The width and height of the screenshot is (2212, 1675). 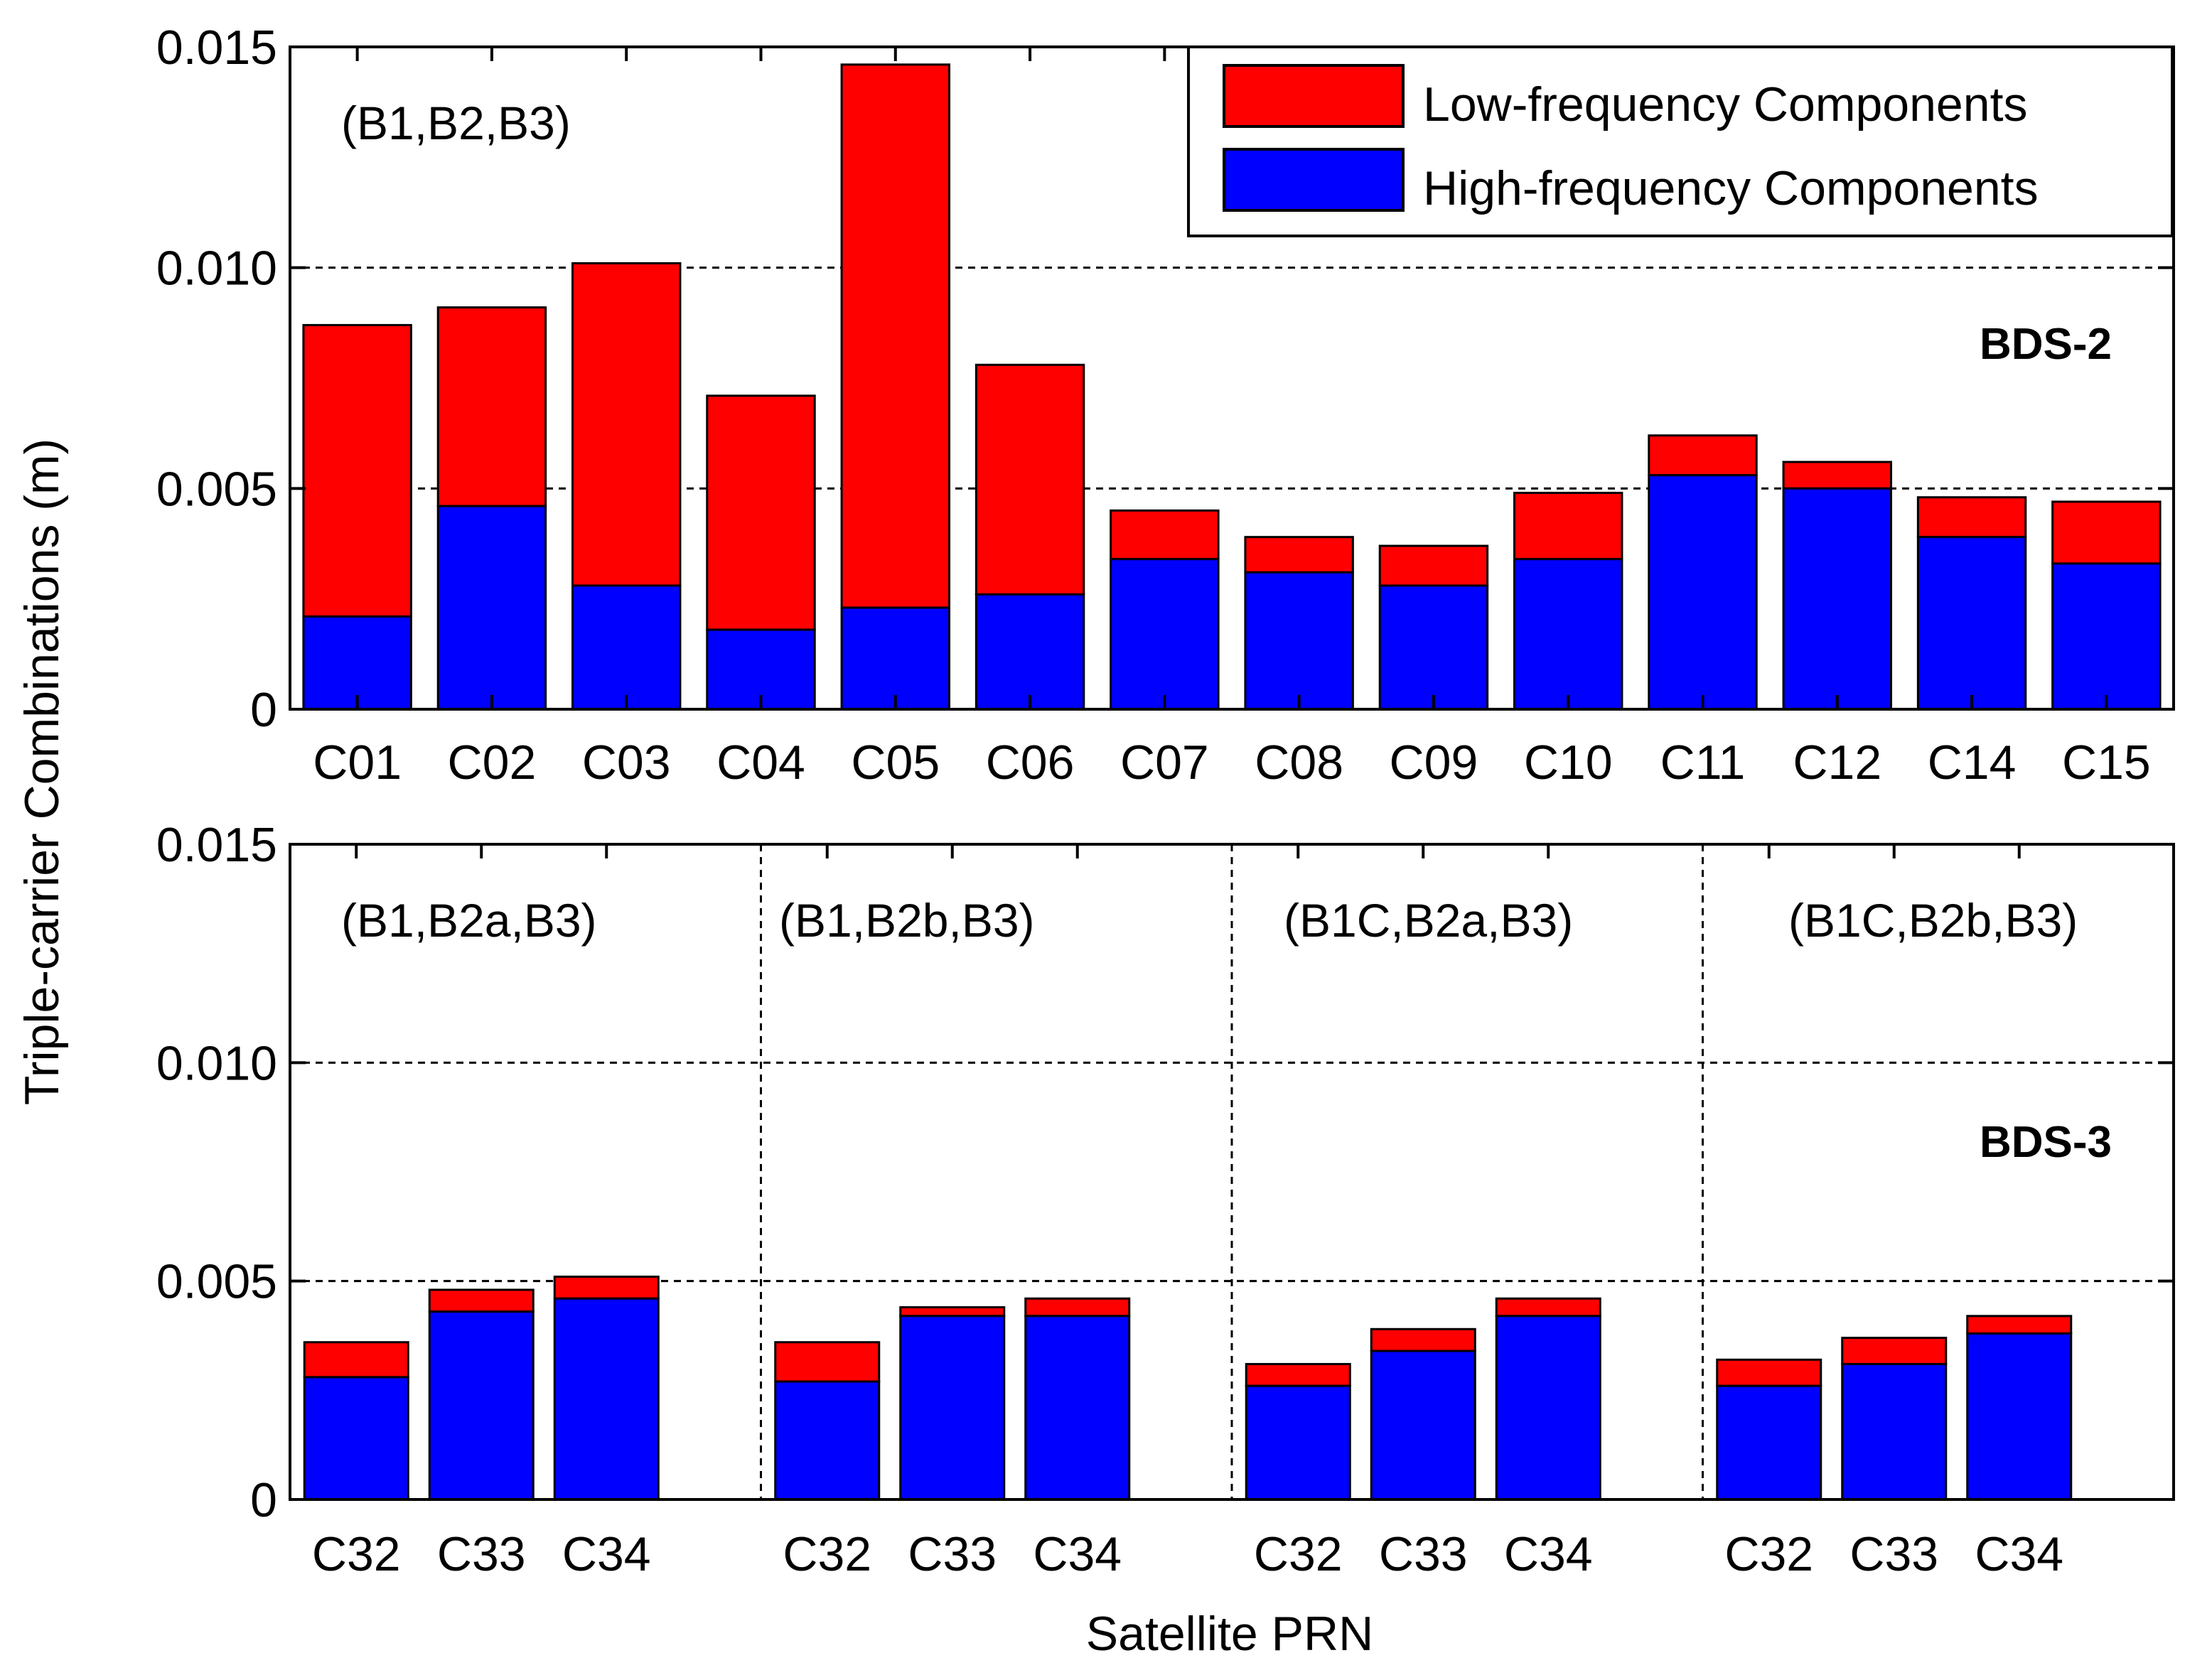 I want to click on xtick-label-top-C07: C07, so click(x=1164, y=763).